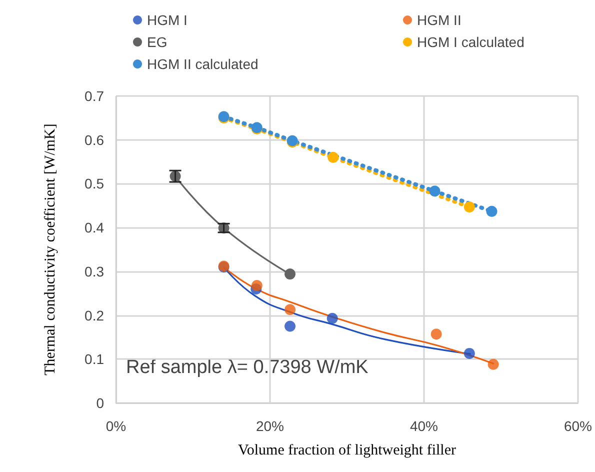 This screenshot has height=472, width=595. I want to click on y-tick-label: 0.3, so click(94, 271).